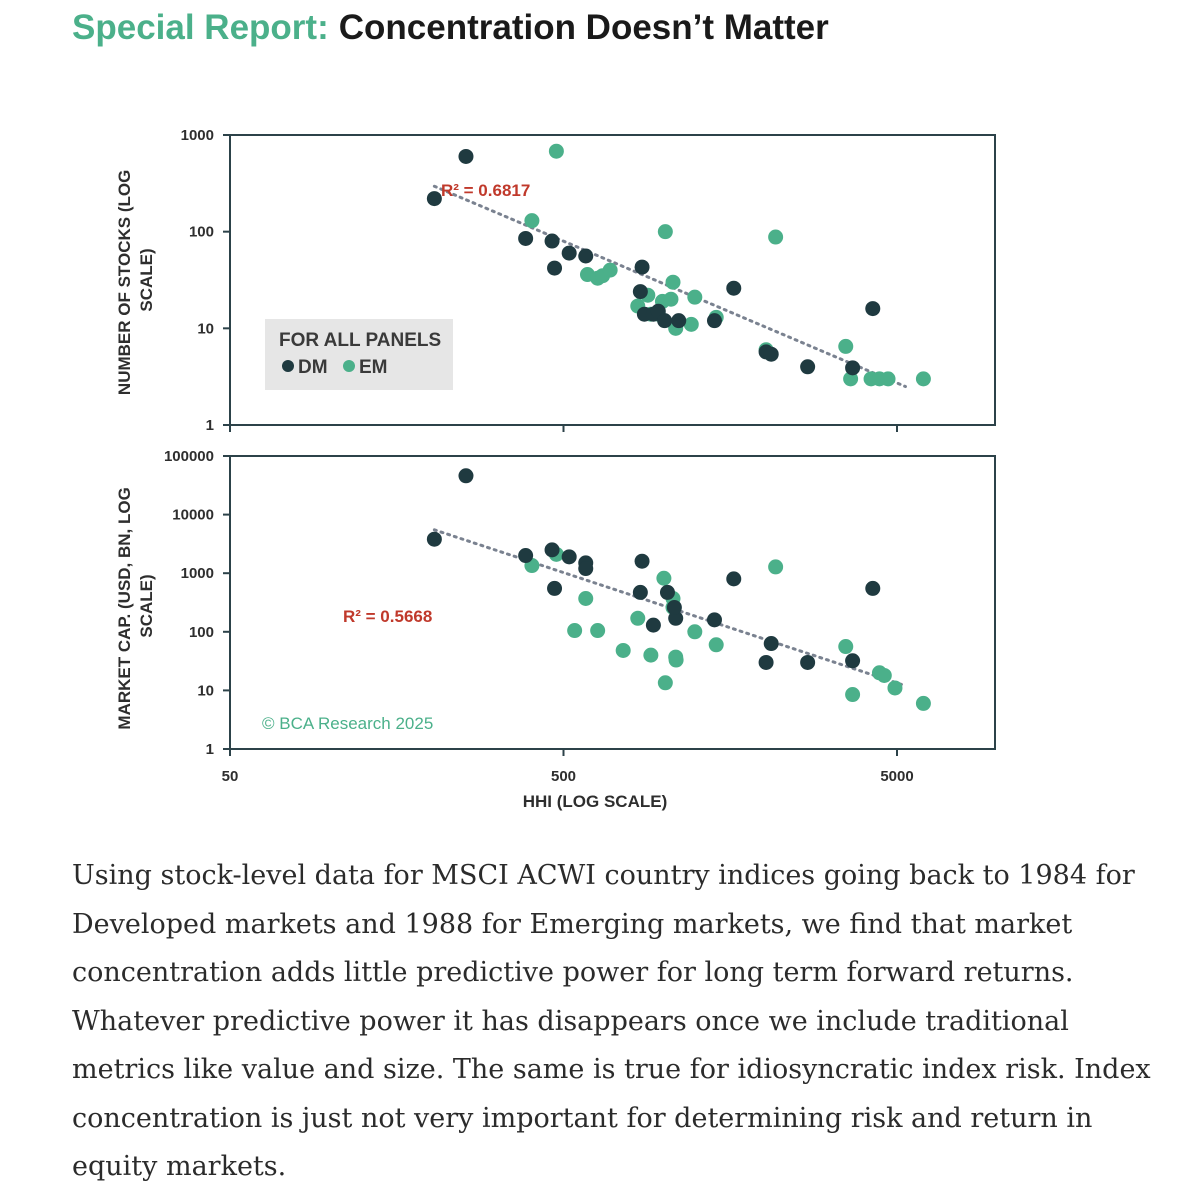 The height and width of the screenshot is (1200, 1193). What do you see at coordinates (288, 366) in the screenshot?
I see `legend-dm-marker` at bounding box center [288, 366].